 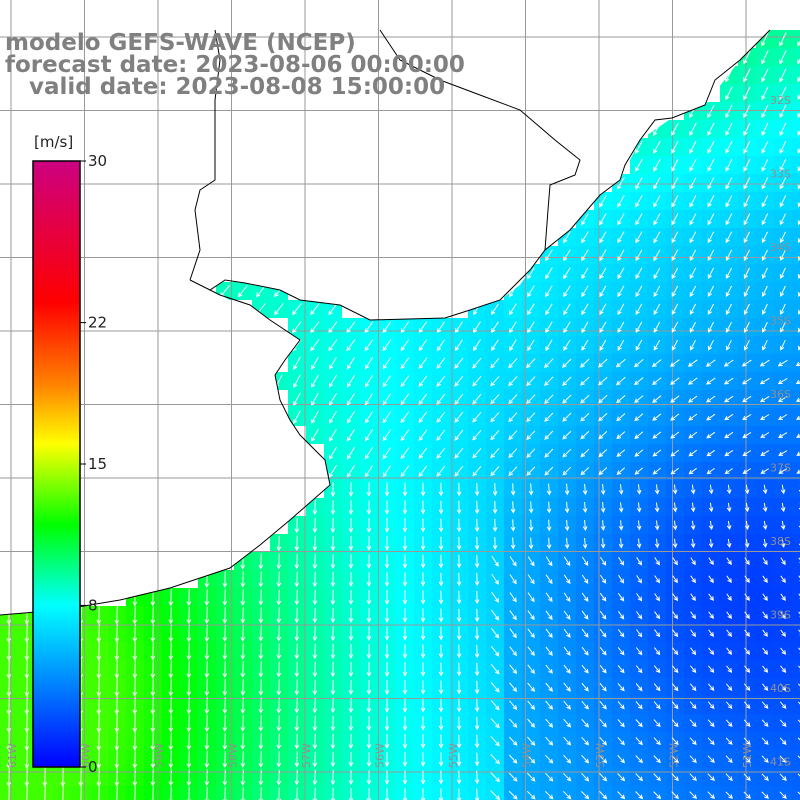 I want to click on field-cell, so click(x=796, y=57).